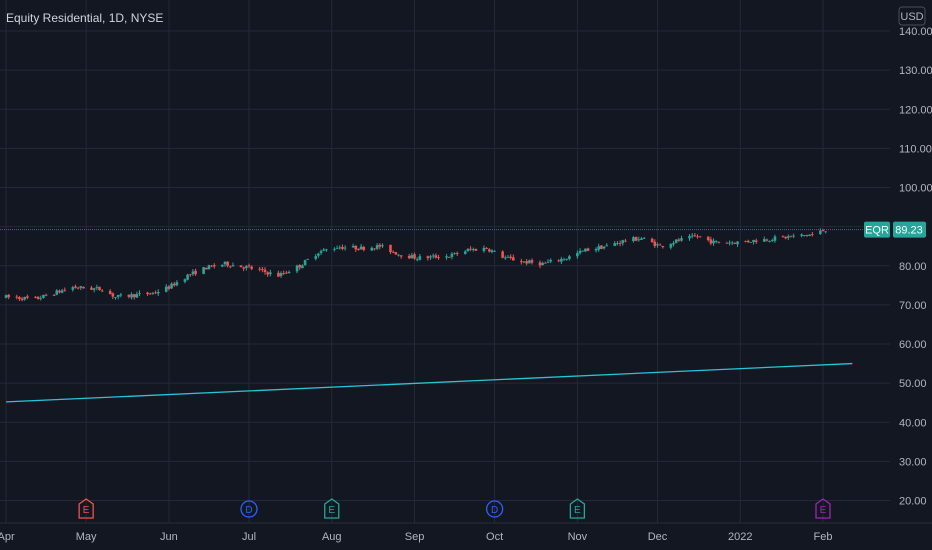  What do you see at coordinates (466, 532) in the screenshot?
I see `time-axis: Apr May Jun Jul Aug Sep Oct Nov Dec 2022 Feb` at bounding box center [466, 532].